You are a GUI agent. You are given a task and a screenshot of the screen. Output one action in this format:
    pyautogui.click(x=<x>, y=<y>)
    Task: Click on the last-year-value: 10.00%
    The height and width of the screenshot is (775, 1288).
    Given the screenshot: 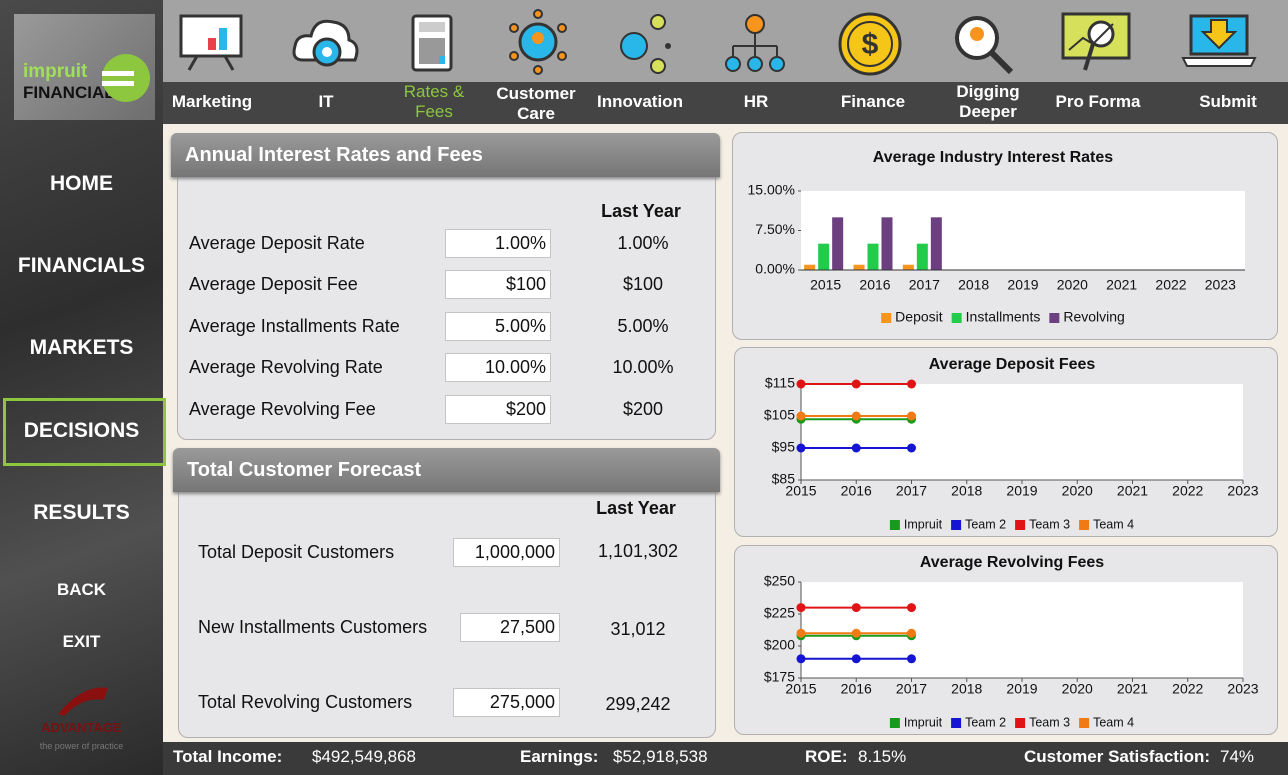 What is the action you would take?
    pyautogui.click(x=643, y=367)
    